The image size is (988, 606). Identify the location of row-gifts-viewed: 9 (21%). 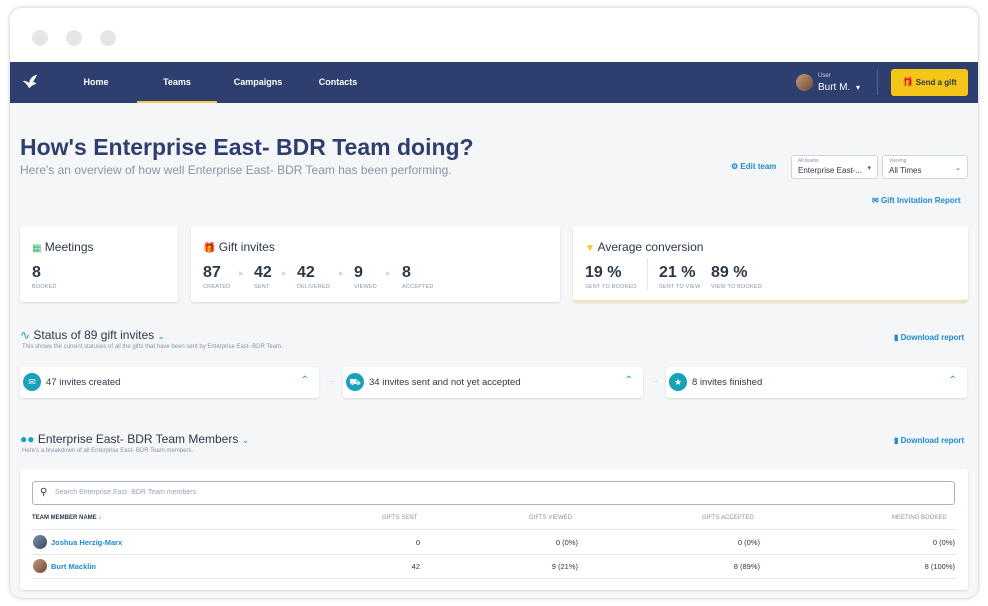
(564, 566).